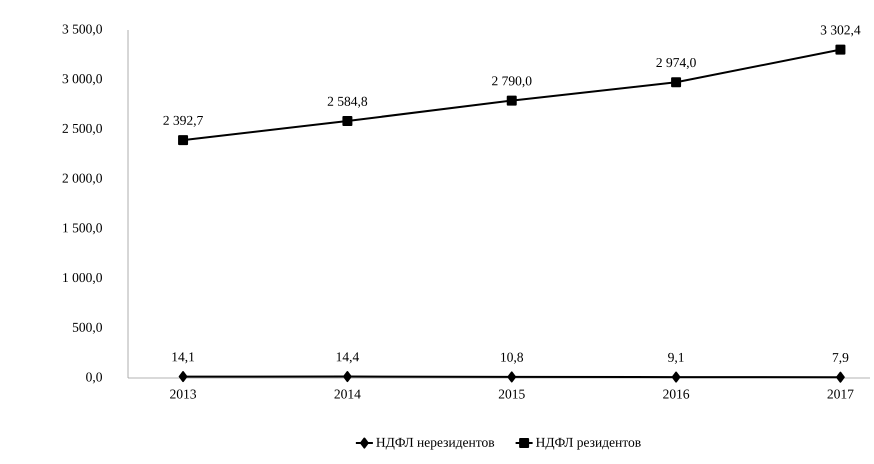 This screenshot has height=464, width=874. Describe the element at coordinates (82, 179) in the screenshot. I see `y-tick-label: 2 000,0` at that location.